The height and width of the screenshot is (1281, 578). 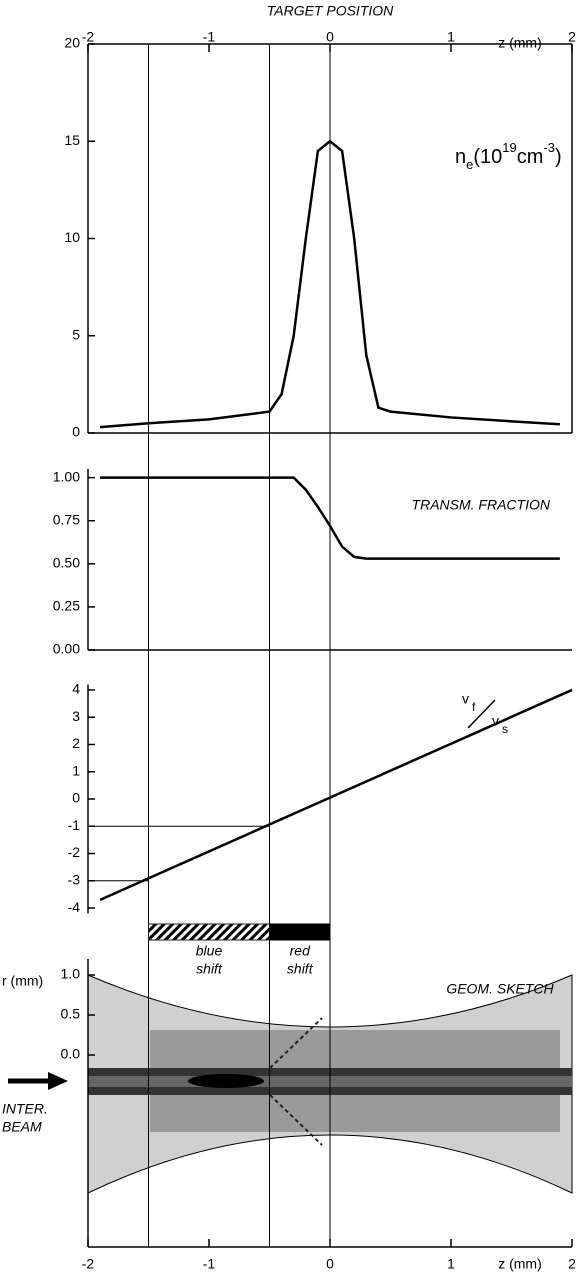 I want to click on y-tick-label: 20, so click(x=72, y=43).